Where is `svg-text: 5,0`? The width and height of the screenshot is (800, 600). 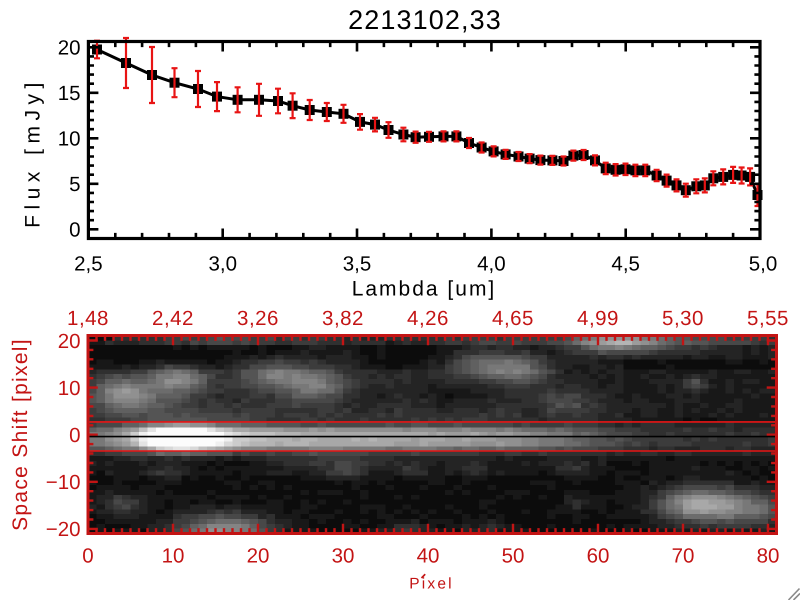
svg-text: 5,0 is located at coordinates (763, 264).